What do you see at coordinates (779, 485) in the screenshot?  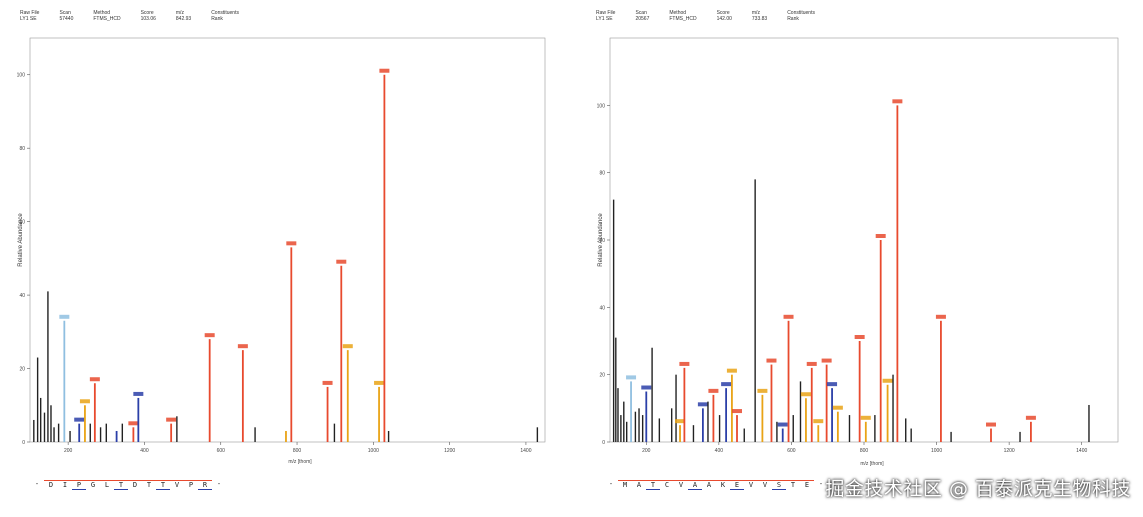 I see `sequence-residue: S` at bounding box center [779, 485].